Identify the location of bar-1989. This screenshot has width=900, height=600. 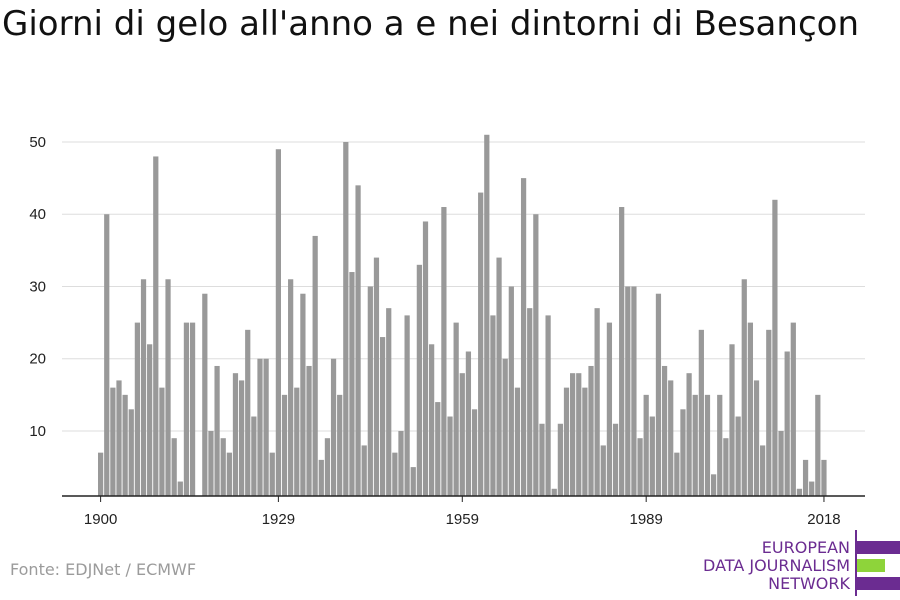
(646, 445).